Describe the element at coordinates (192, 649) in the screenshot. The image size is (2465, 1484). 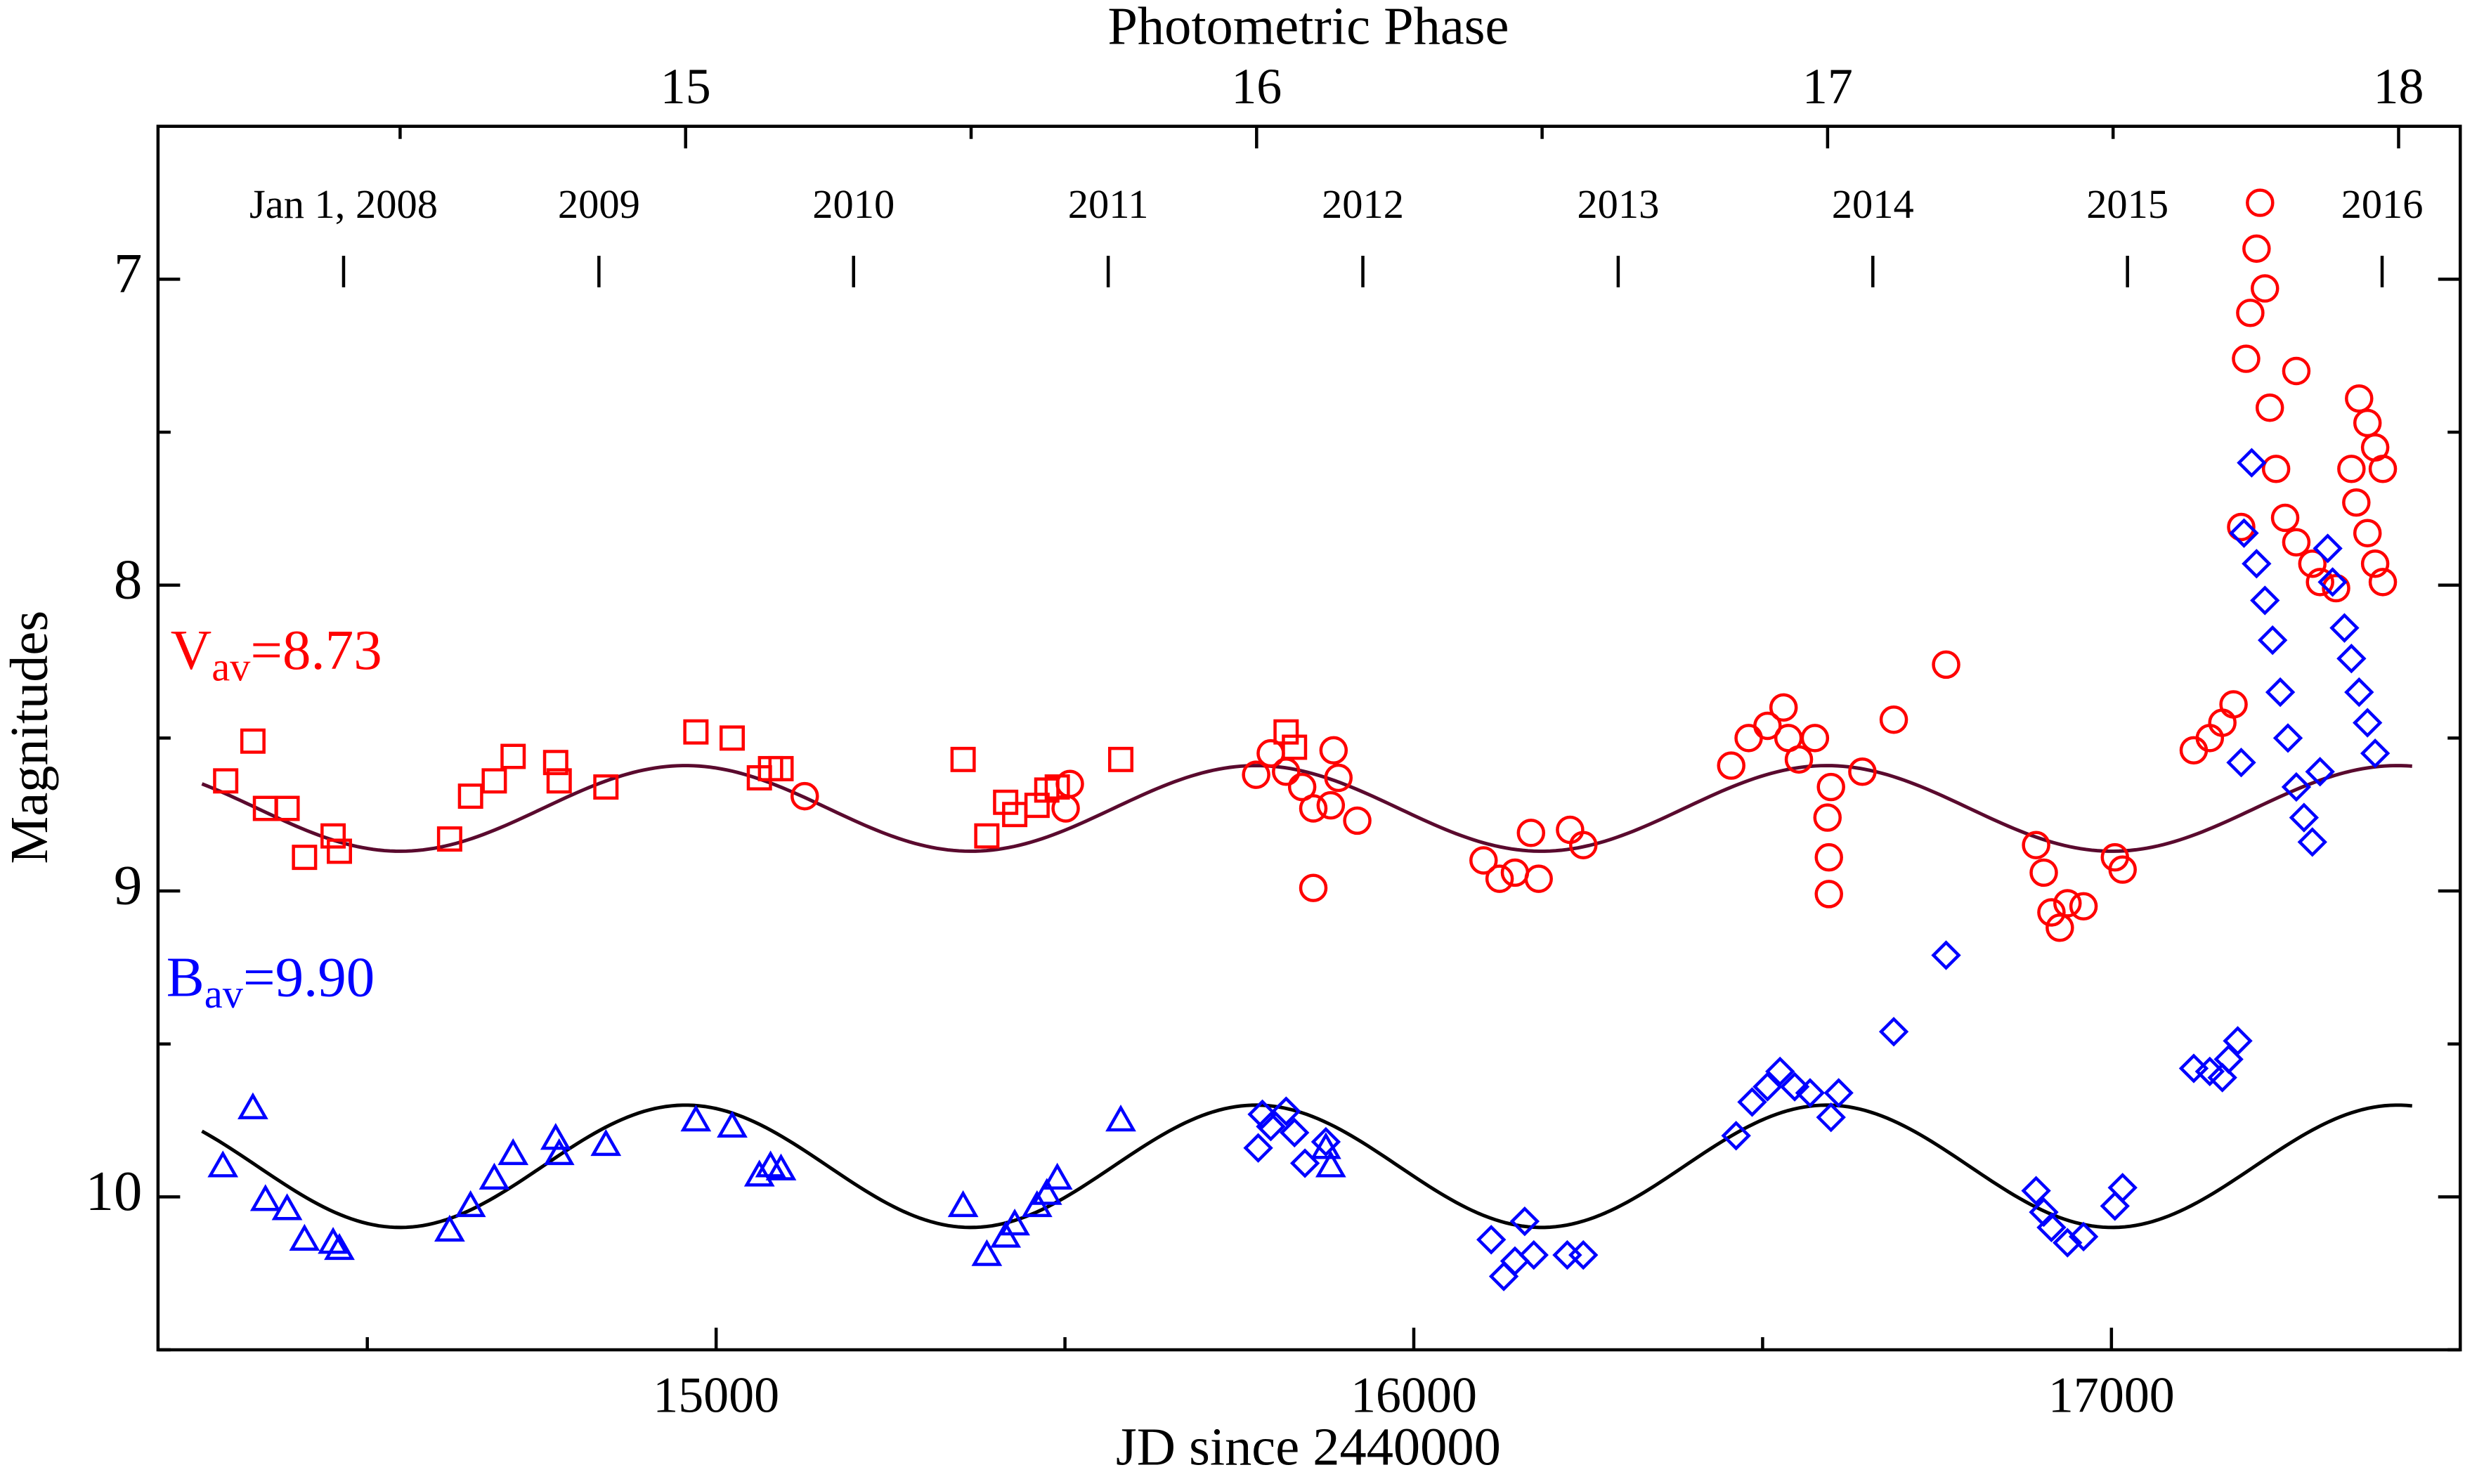
I see `annotation-main: V` at that location.